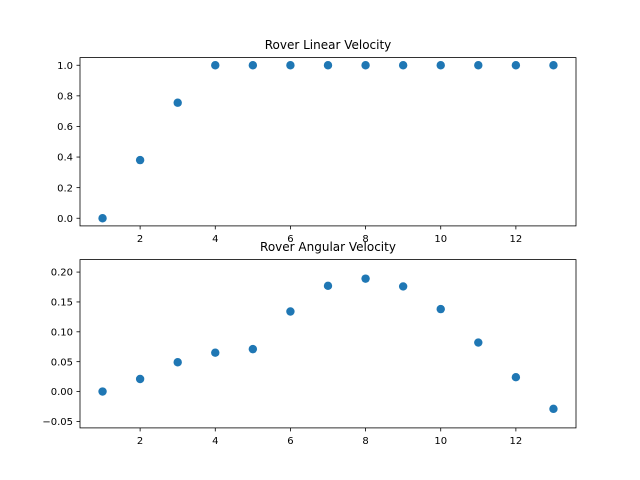 This screenshot has height=480, width=640. I want to click on linear-velocity-x-tick-label: 2, so click(140, 239).